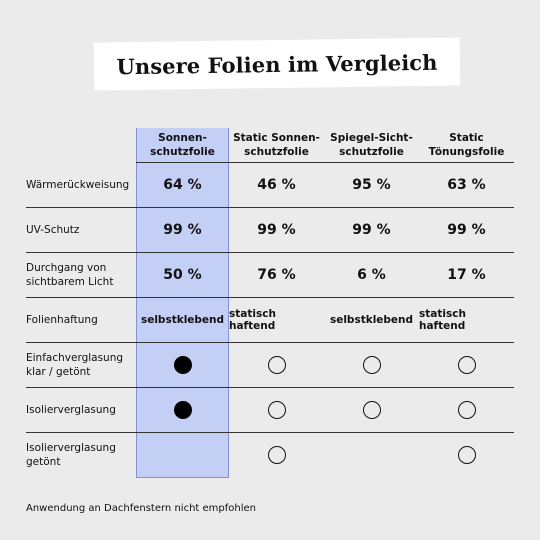 This screenshot has width=540, height=540. I want to click on cell-value: 76 %, so click(276, 274).